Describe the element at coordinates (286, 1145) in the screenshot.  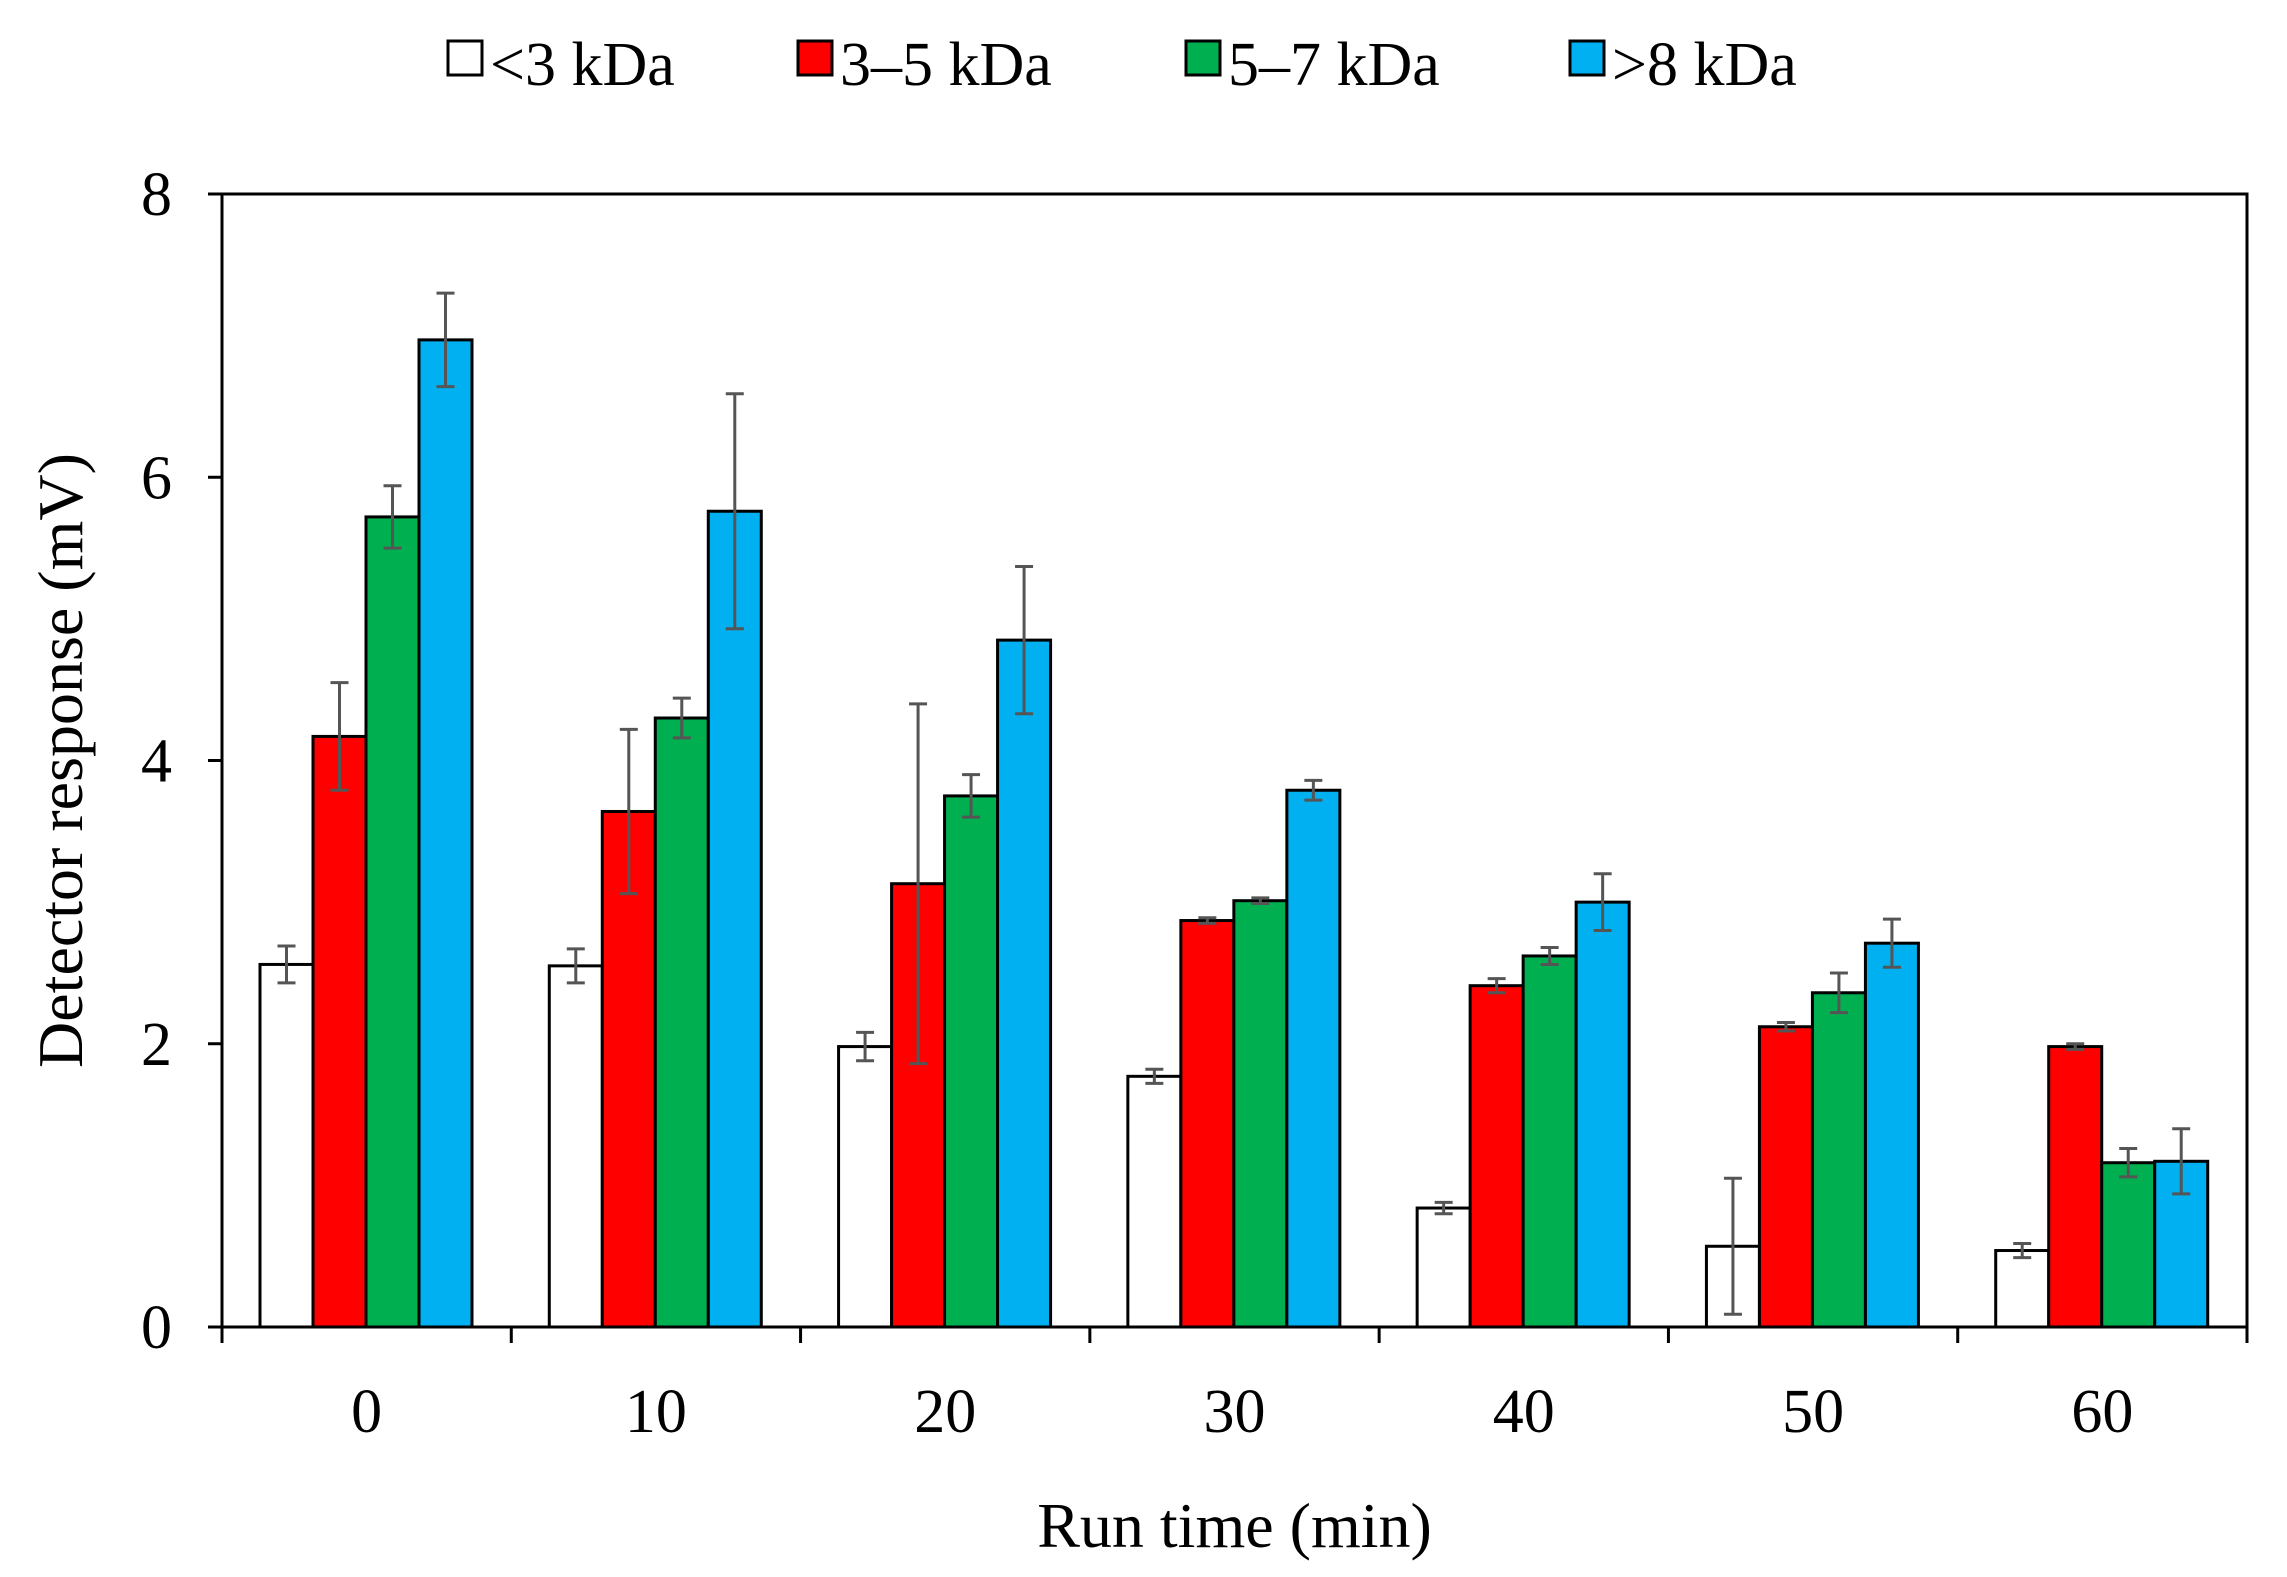
I see `bar-s0-c0` at that location.